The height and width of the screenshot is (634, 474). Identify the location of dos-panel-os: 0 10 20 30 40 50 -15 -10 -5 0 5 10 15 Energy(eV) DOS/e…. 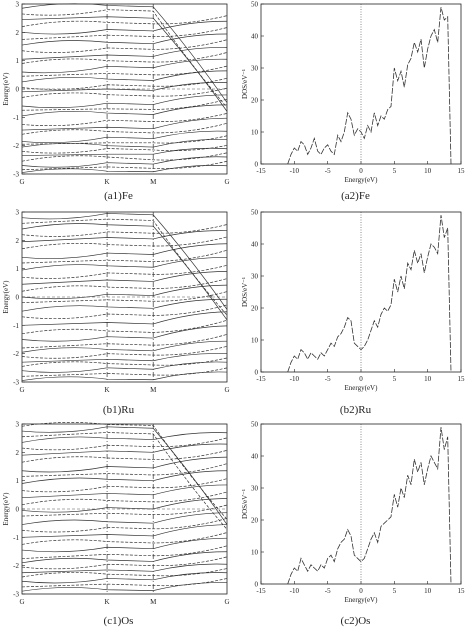
(355, 515).